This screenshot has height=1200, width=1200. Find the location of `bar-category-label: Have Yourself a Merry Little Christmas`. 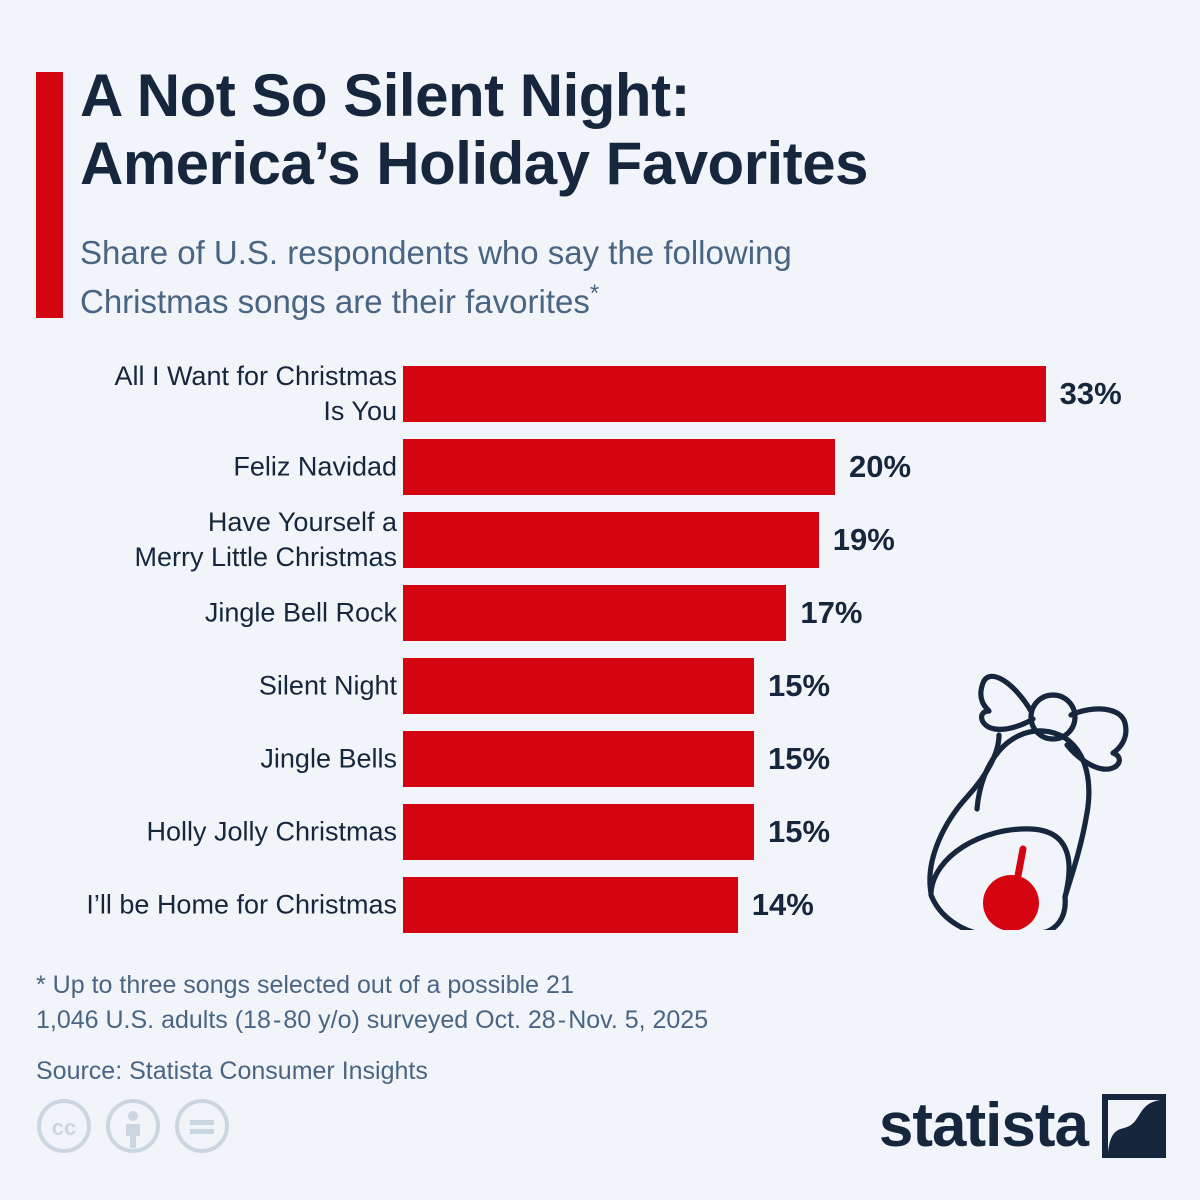

bar-category-label: Have Yourself a Merry Little Christmas is located at coordinates (265, 539).